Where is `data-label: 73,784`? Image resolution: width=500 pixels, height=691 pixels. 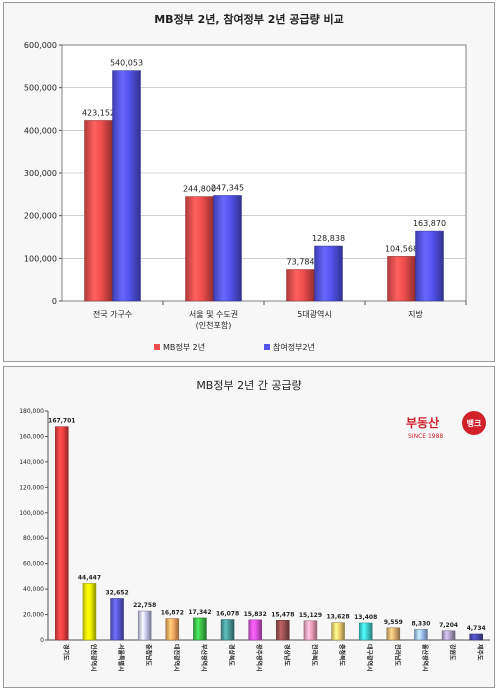 data-label: 73,784 is located at coordinates (301, 262).